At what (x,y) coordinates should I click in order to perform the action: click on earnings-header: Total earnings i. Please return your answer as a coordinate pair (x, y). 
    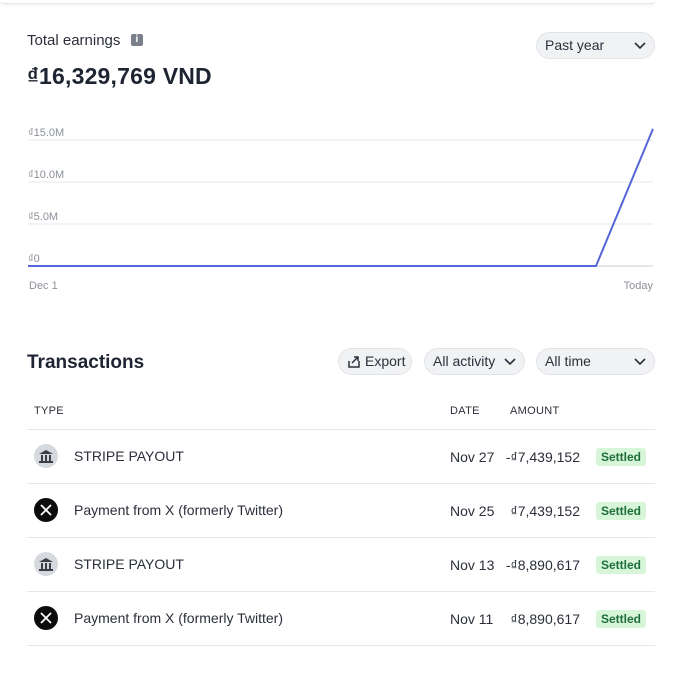
    Looking at the image, I should click on (85, 41).